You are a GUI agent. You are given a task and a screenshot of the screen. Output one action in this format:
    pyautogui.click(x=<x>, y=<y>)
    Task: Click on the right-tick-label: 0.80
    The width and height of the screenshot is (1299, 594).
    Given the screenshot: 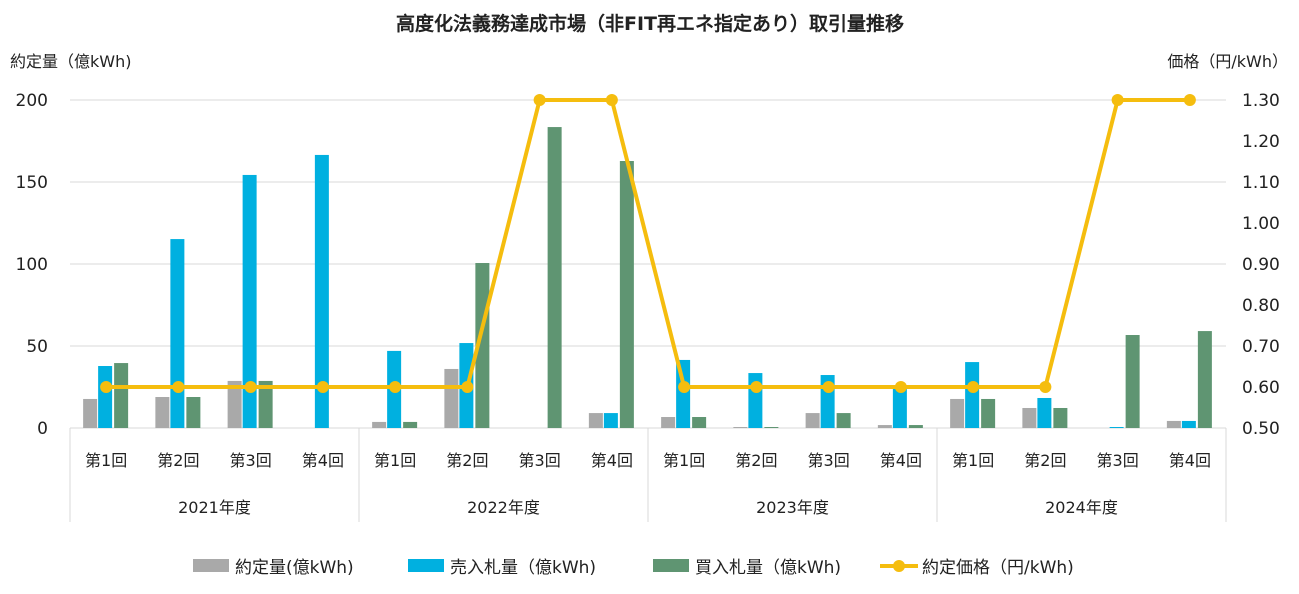 What is the action you would take?
    pyautogui.click(x=1261, y=306)
    